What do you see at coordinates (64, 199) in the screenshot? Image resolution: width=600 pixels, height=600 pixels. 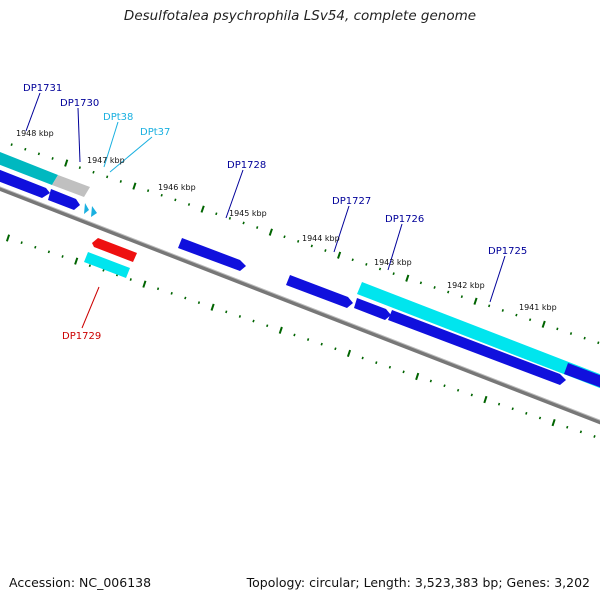 I see `feature-dp1730-cds` at bounding box center [64, 199].